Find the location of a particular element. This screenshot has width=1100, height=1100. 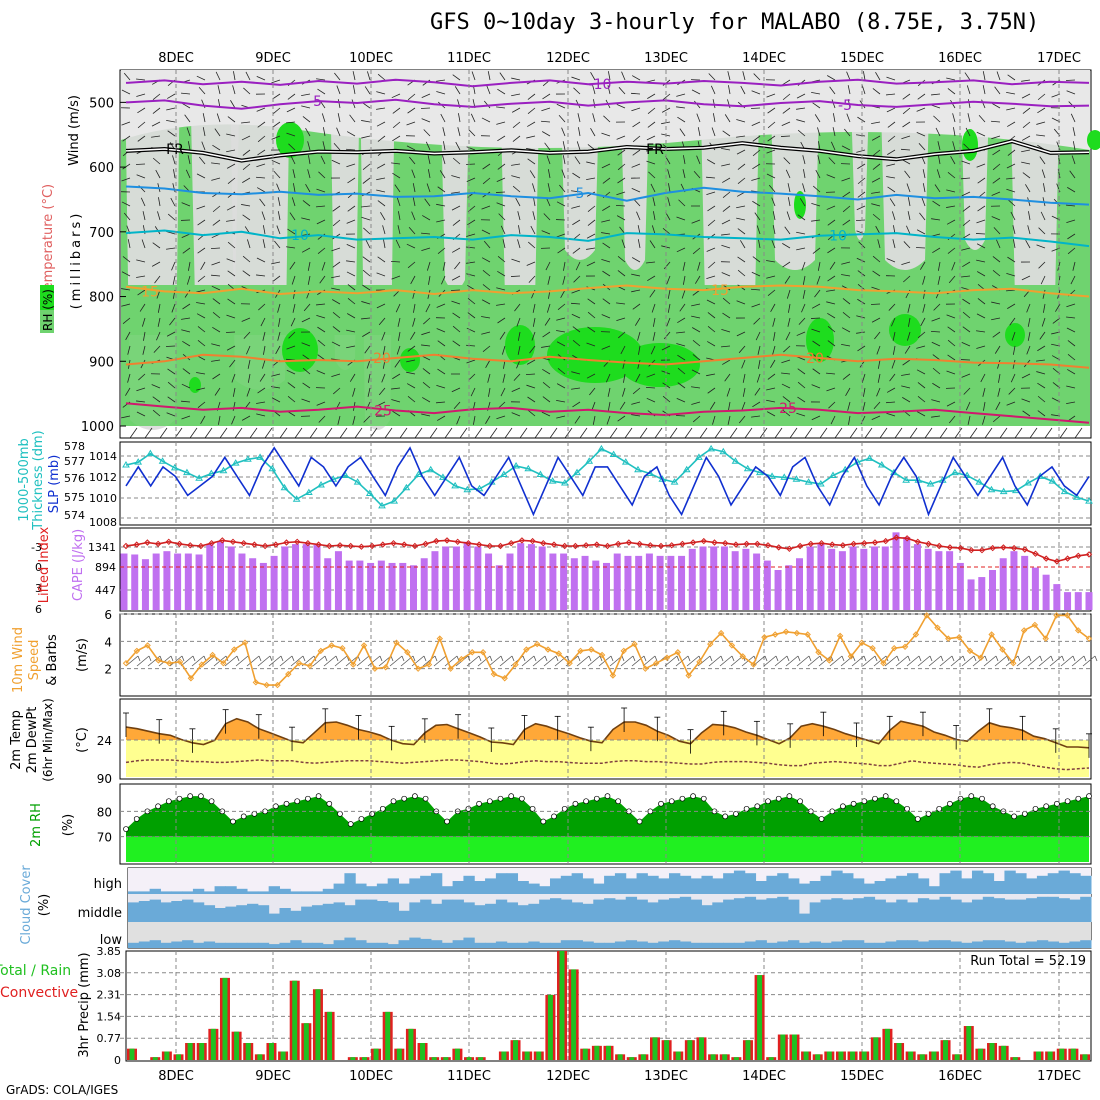

precip-legend-total: Total / Rain is located at coordinates (35, 971).